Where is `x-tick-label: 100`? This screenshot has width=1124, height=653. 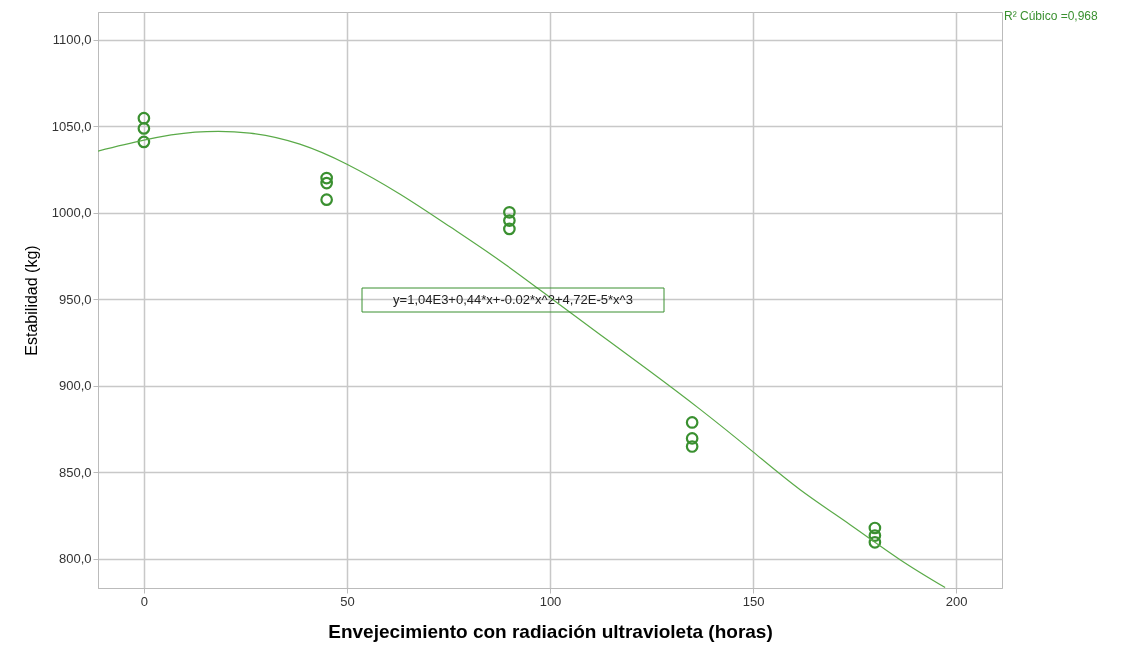 x-tick-label: 100 is located at coordinates (550, 601).